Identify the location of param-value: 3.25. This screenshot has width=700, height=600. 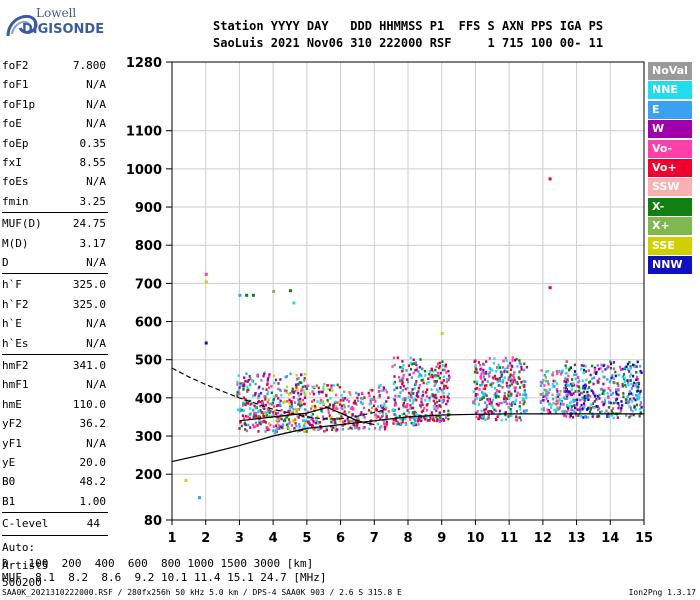
(93, 201).